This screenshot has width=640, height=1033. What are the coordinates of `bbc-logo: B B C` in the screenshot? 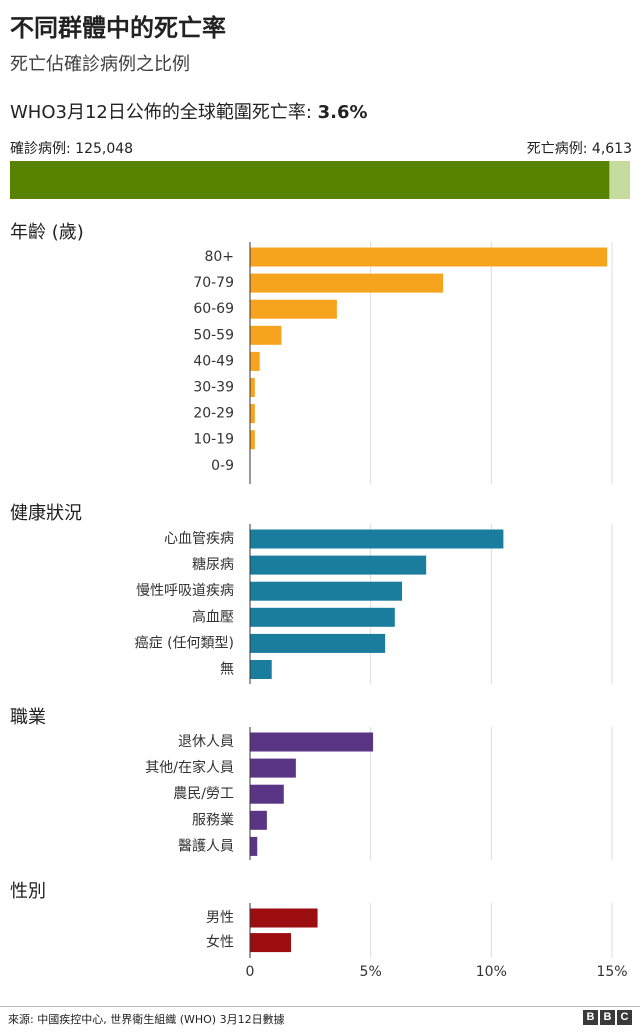 It's located at (607, 1017).